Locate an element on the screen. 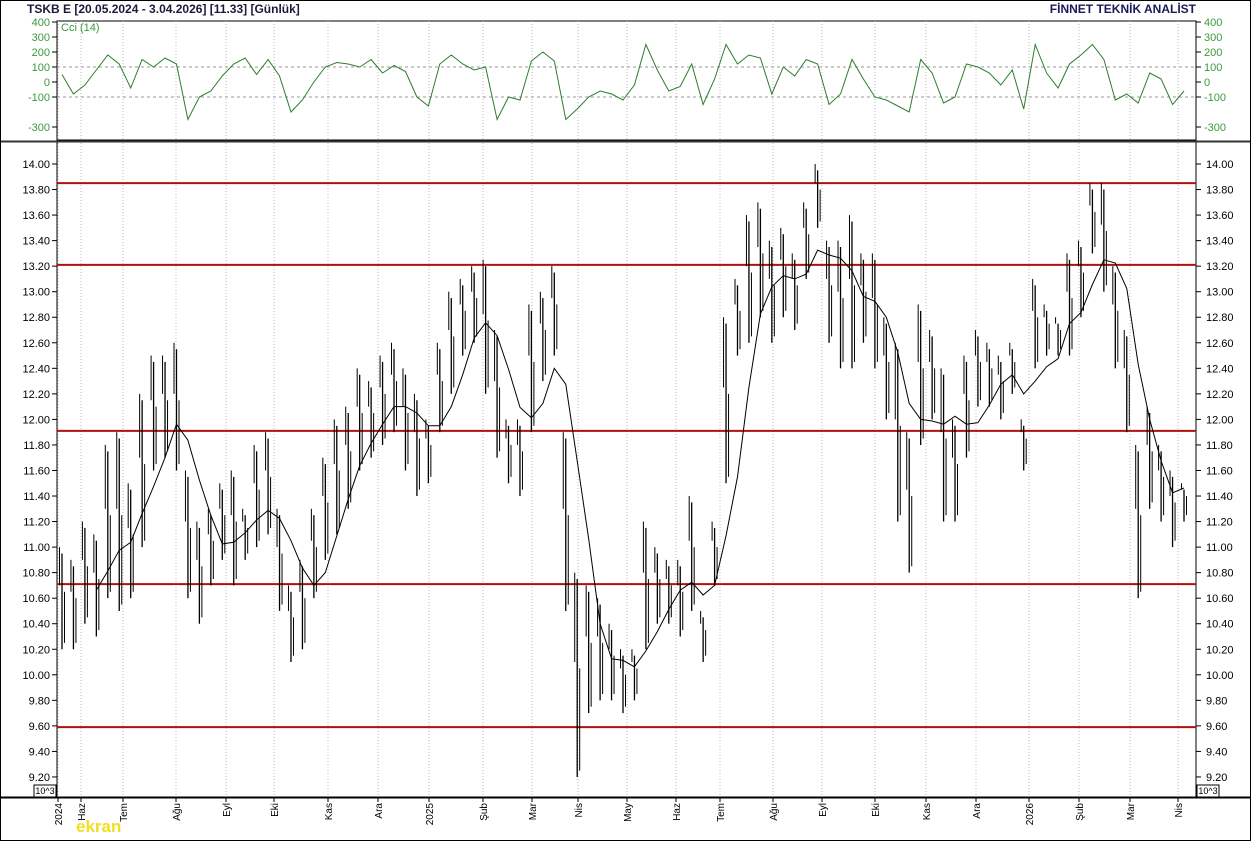 Image resolution: width=1251 pixels, height=841 pixels. scale-box-left is located at coordinates (45, 791).